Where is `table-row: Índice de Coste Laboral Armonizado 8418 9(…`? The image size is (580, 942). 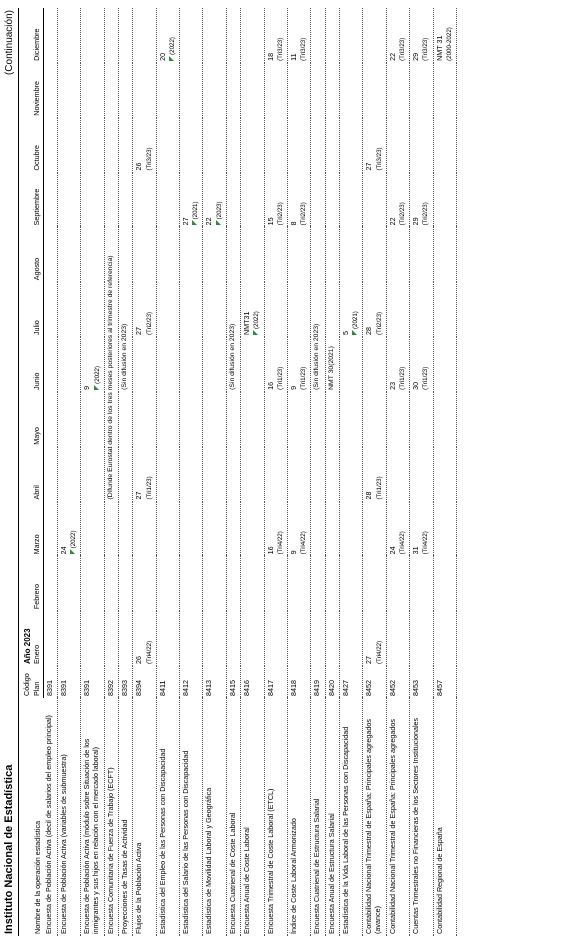 table-row: Índice de Coste Laboral Armonizado 8418 9(… is located at coordinates (299, 472).